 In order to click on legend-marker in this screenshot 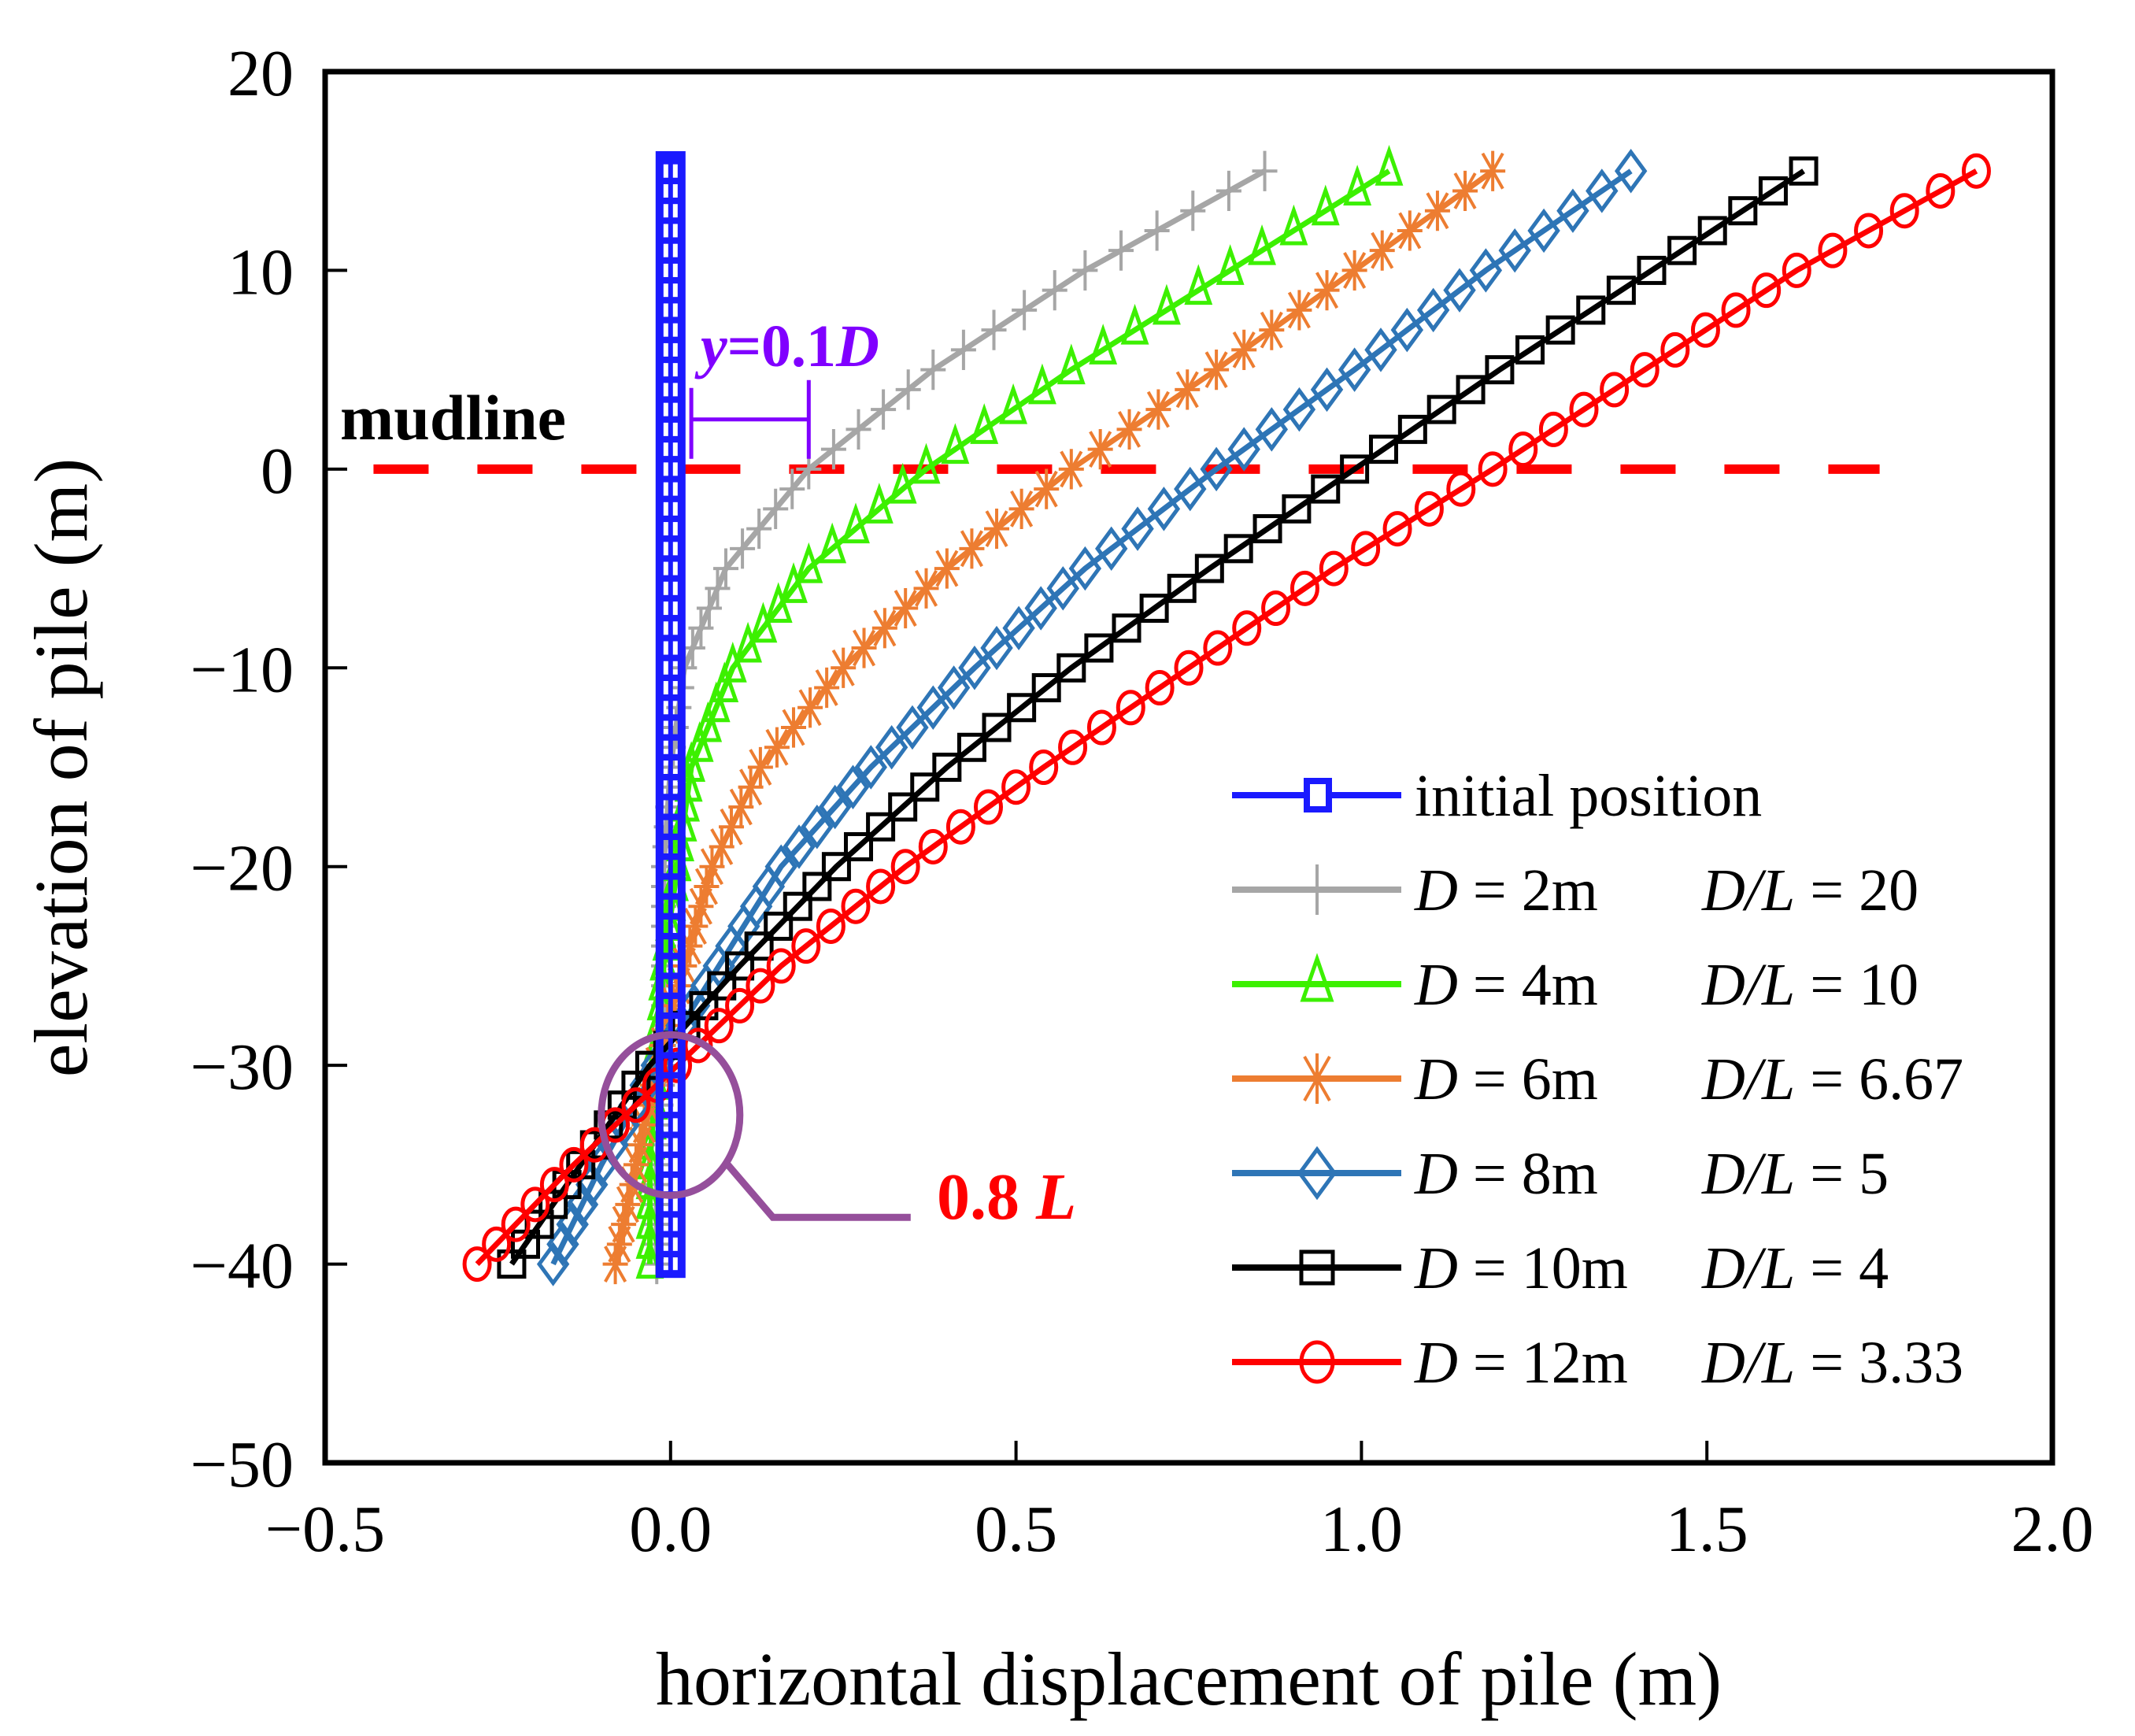, I will do `click(1317, 1078)`.